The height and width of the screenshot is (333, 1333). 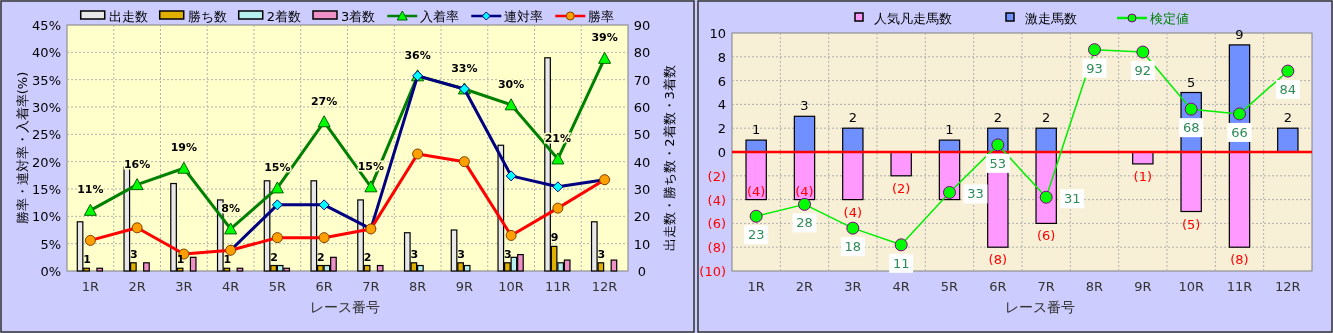 I want to click on data-label: 5, so click(x=1191, y=82).